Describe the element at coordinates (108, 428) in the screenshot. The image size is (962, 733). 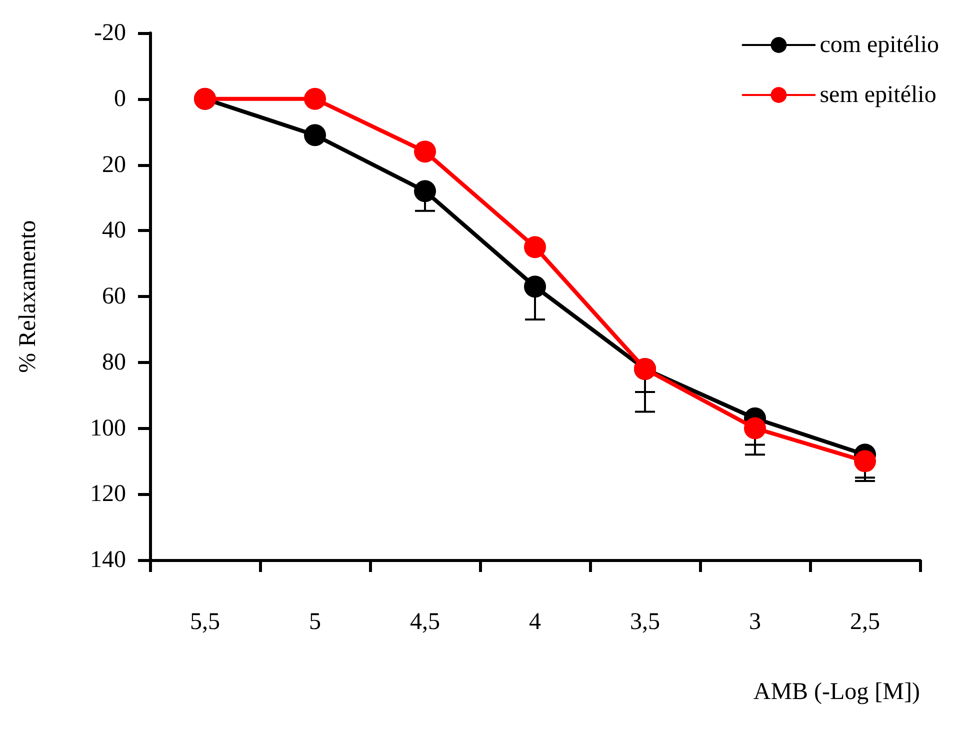
I see `y-tick-label: 100` at that location.